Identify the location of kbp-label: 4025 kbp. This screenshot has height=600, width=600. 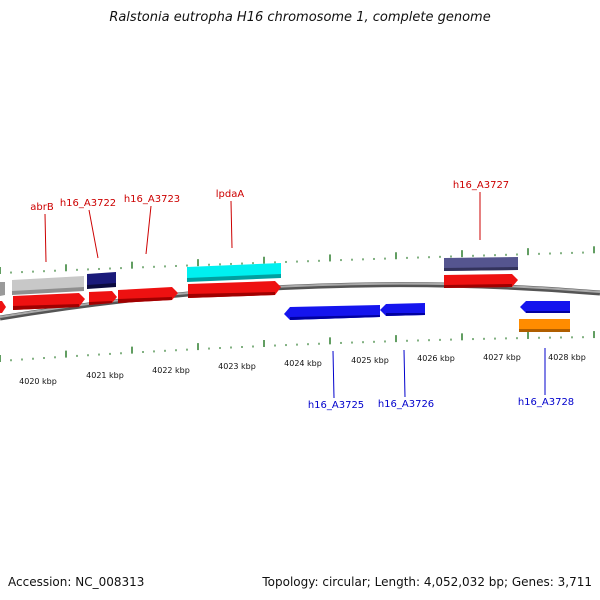
(370, 360).